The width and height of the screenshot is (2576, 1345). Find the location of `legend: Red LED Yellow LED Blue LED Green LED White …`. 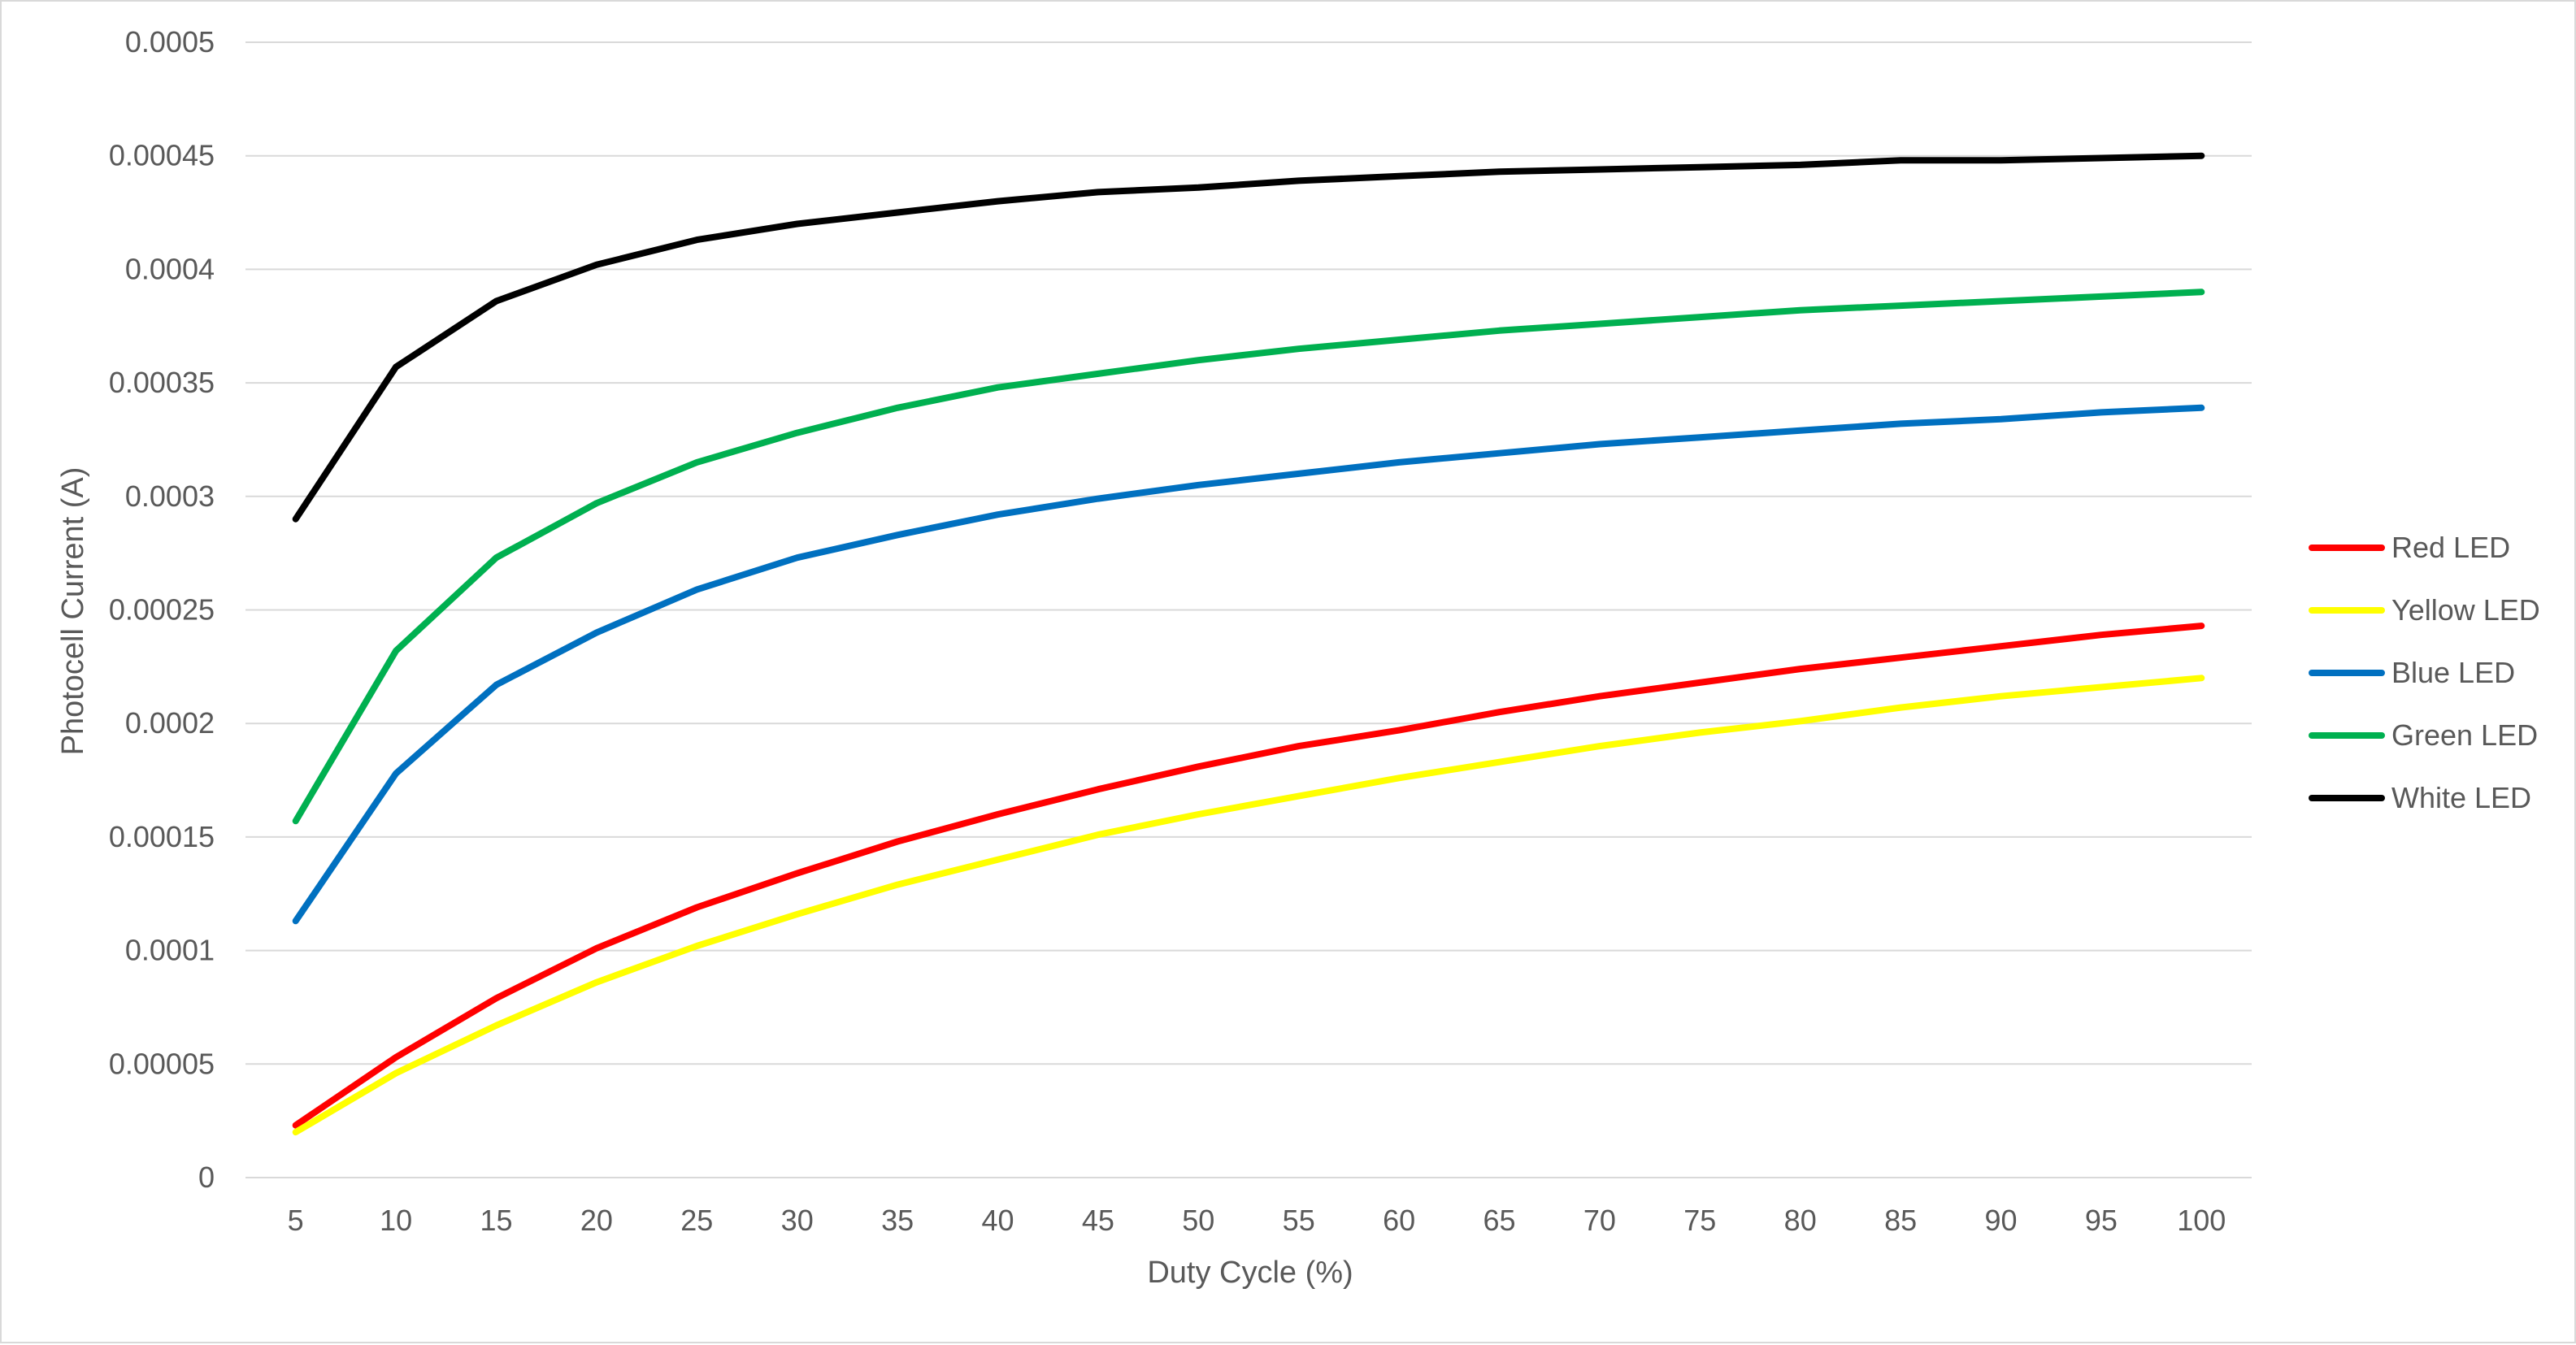

legend: Red LED Yellow LED Blue LED Green LED White … is located at coordinates (2424, 672).